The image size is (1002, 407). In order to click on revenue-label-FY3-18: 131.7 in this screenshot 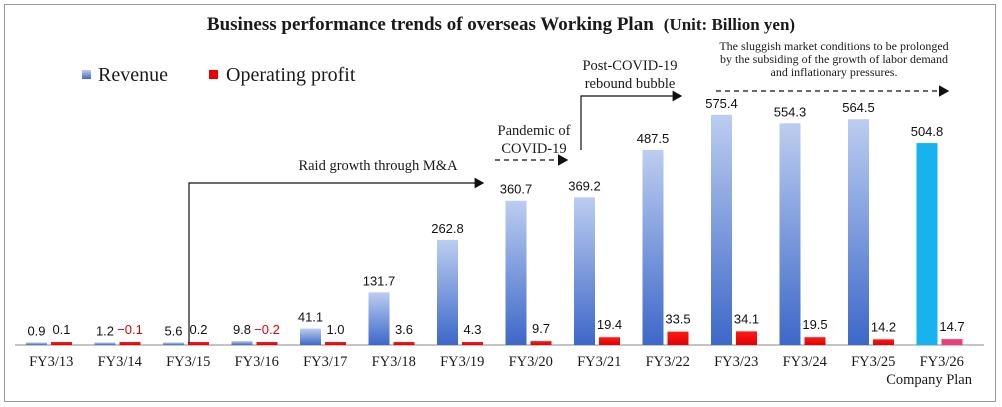, I will do `click(379, 280)`.